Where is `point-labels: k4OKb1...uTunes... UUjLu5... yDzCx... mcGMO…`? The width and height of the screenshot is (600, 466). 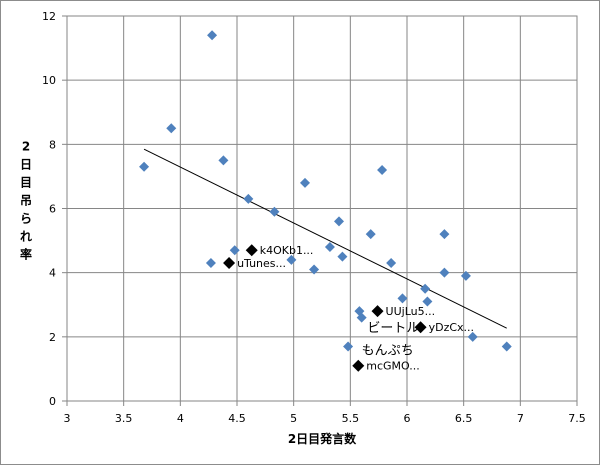
point-labels: k4OKb1...uTunes... UUjLu5... yDzCx... mcGMO… is located at coordinates (355, 308).